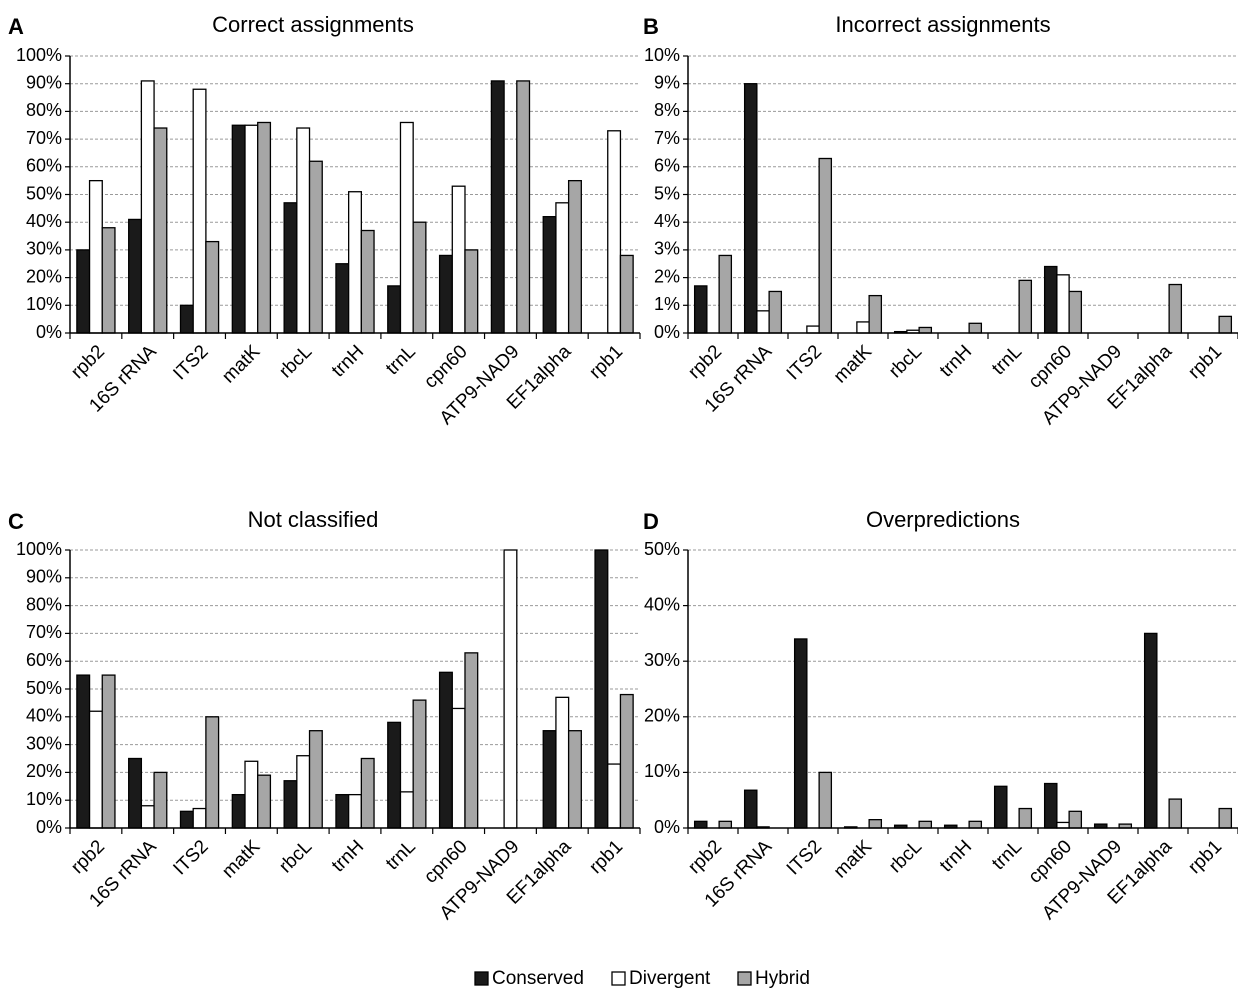 The image size is (1238, 990). Describe the element at coordinates (667, 110) in the screenshot. I see `y-tick-label: 8%` at that location.